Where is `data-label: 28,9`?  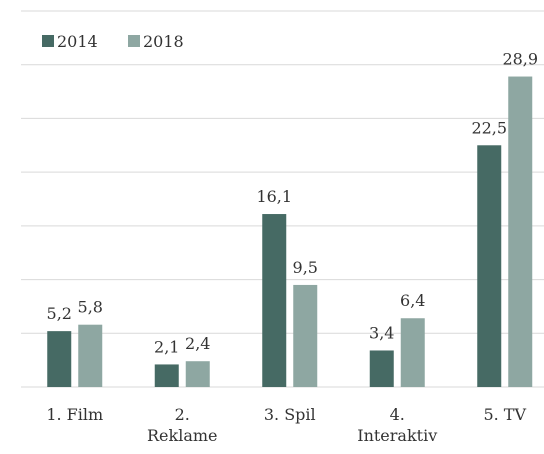
data-label: 28,9 is located at coordinates (520, 59).